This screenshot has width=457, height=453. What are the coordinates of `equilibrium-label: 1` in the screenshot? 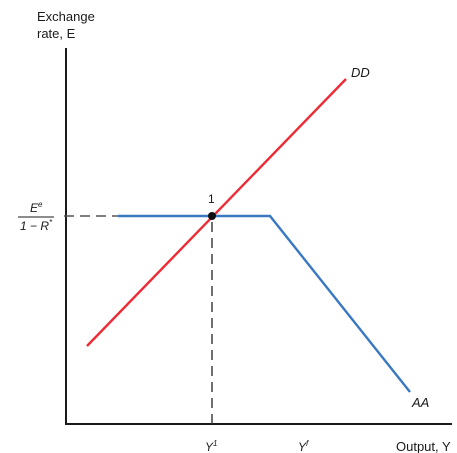 It's located at (211, 199).